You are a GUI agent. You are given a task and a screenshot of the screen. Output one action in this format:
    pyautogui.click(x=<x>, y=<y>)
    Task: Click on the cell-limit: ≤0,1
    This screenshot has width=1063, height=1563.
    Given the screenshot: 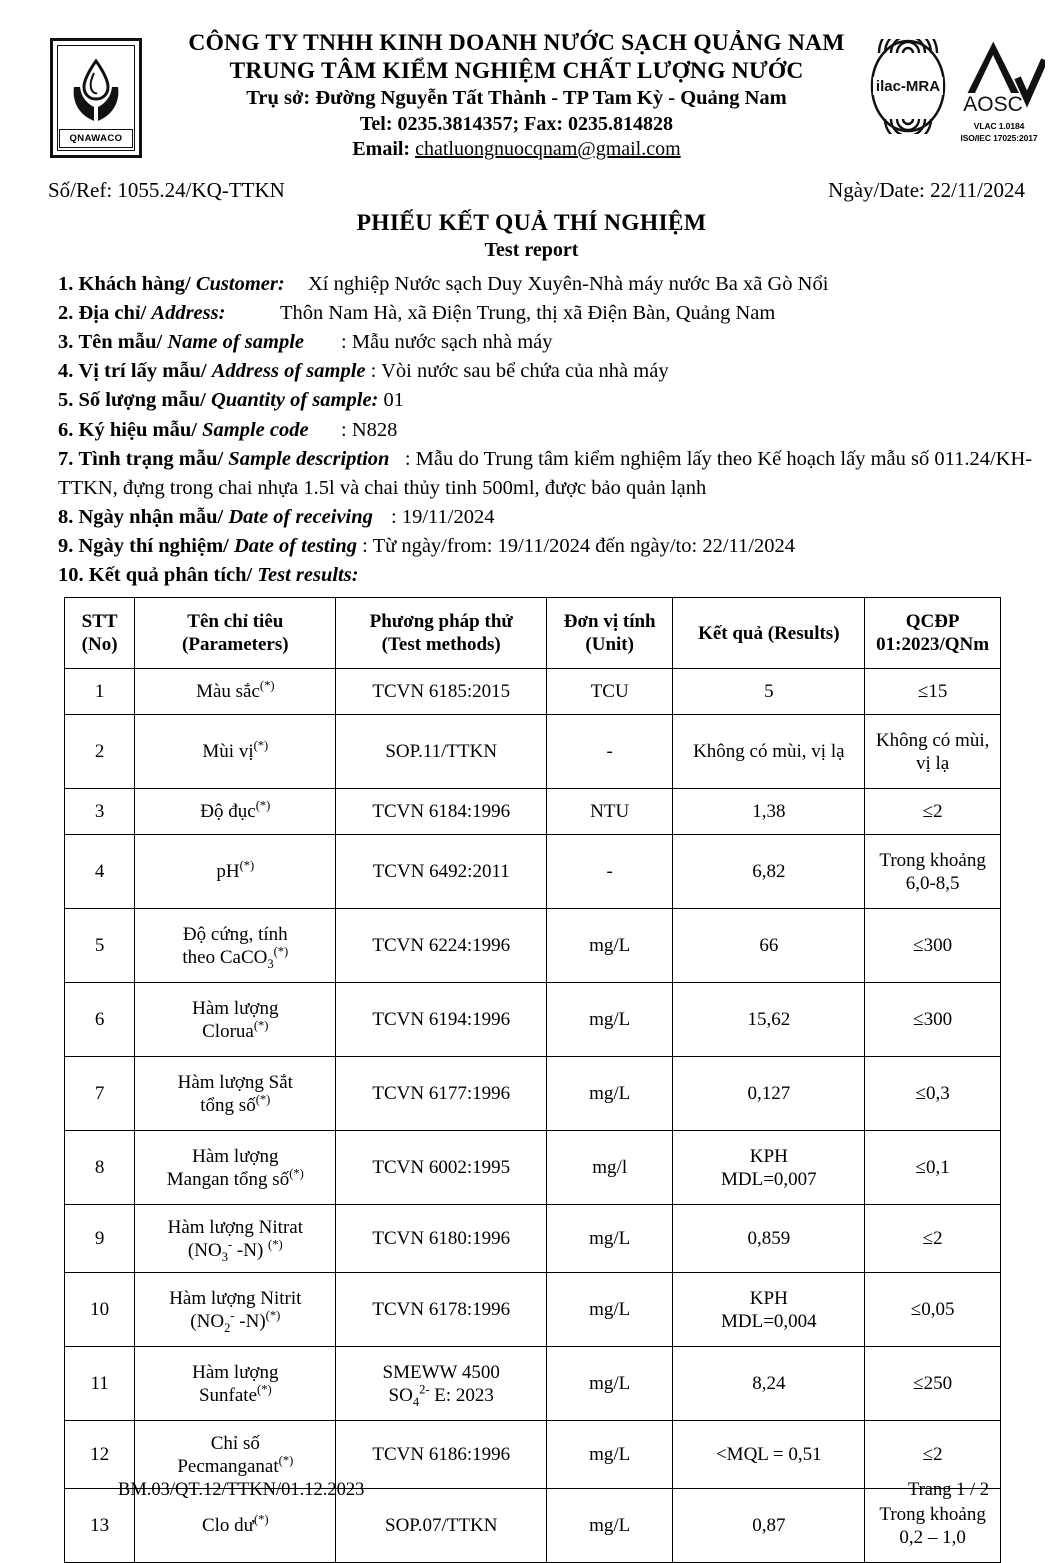 What is the action you would take?
    pyautogui.click(x=932, y=1168)
    